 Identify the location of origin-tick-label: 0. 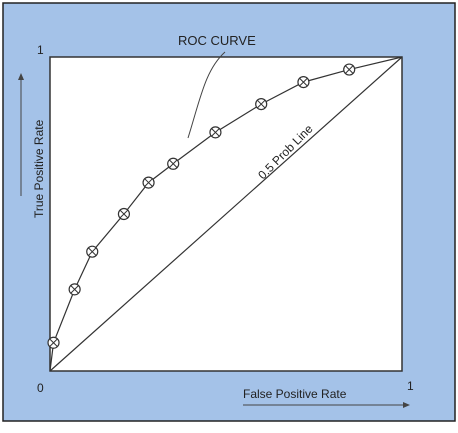
(40, 388).